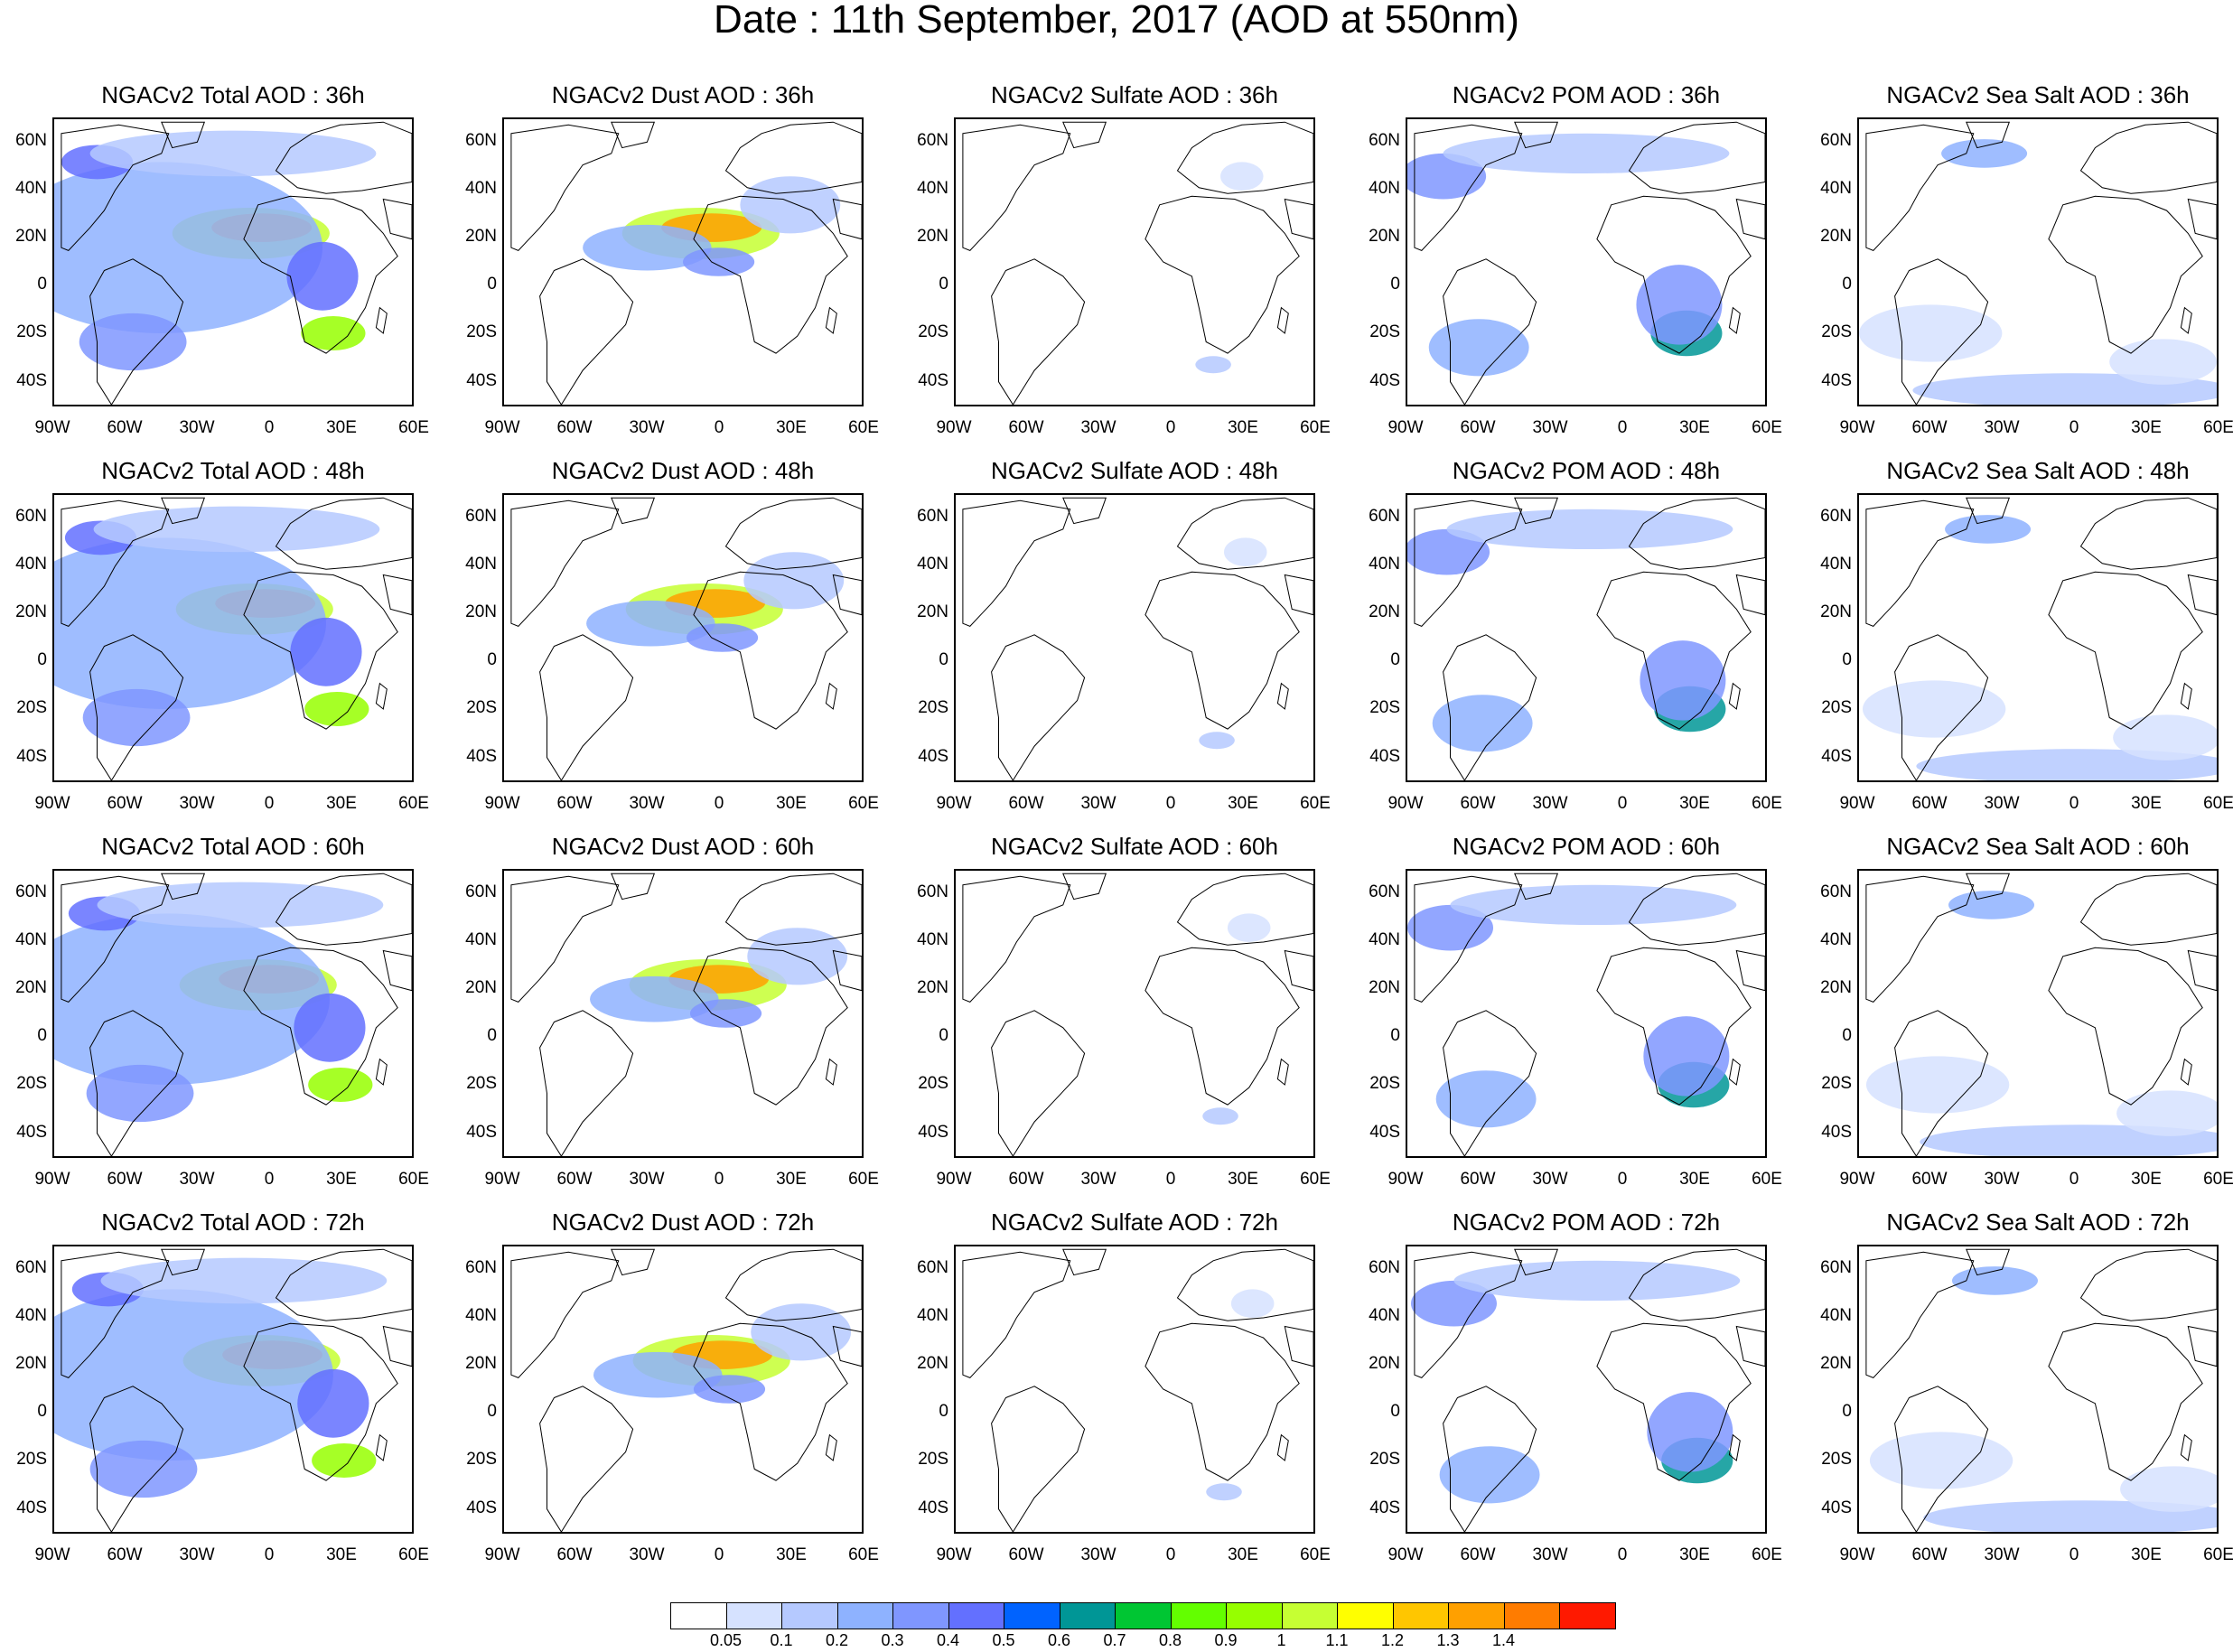  What do you see at coordinates (341, 1554) in the screenshot?
I see `lon-tick-label: 30E` at bounding box center [341, 1554].